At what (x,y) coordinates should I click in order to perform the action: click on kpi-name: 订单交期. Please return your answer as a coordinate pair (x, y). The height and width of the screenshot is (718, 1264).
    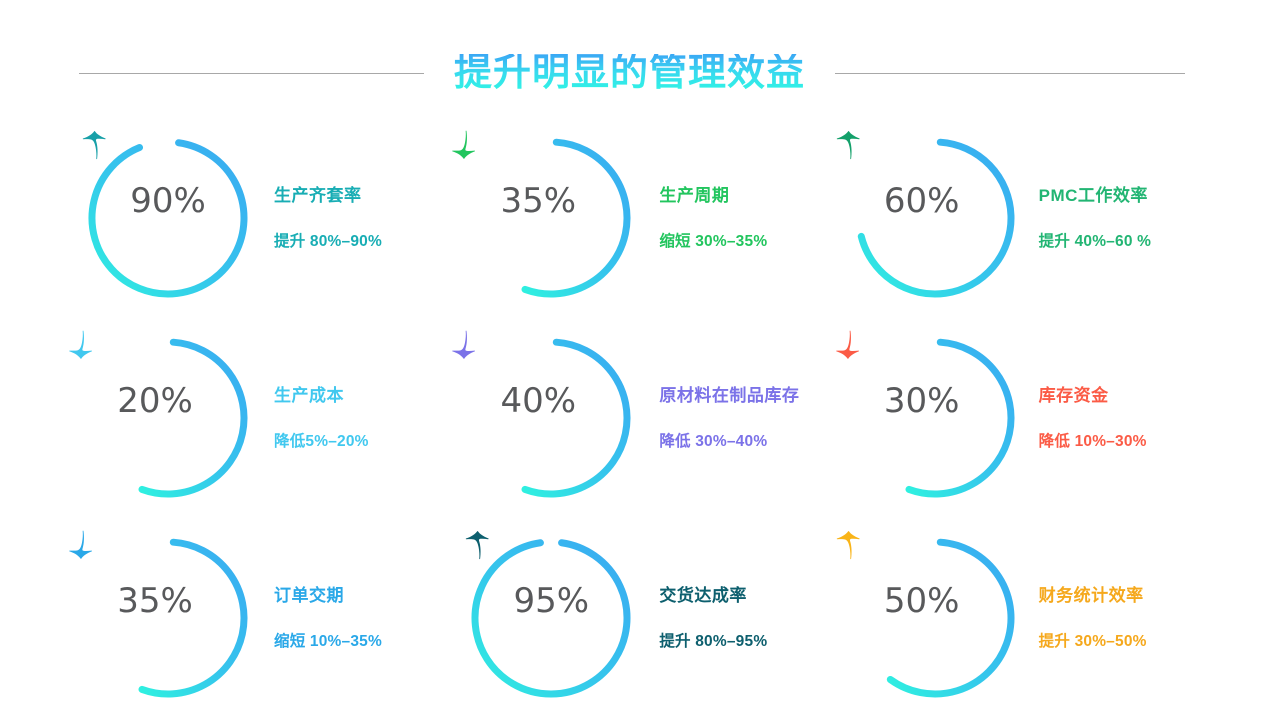
    Looking at the image, I should click on (309, 595).